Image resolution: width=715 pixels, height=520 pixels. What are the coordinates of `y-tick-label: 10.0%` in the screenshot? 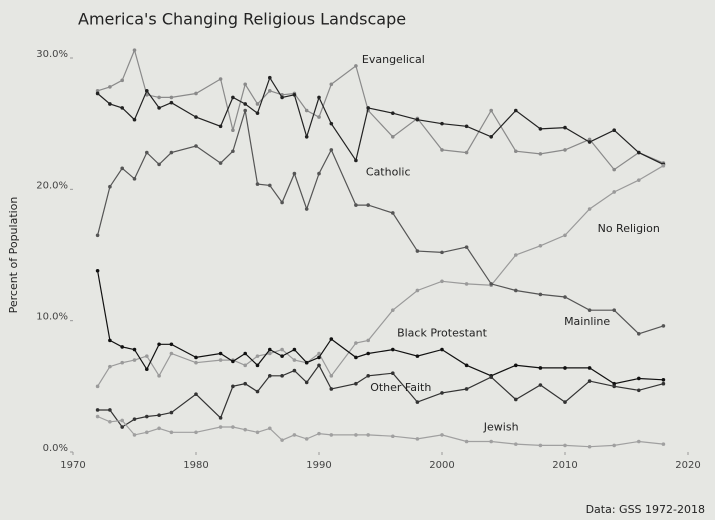 It's located at (52, 317).